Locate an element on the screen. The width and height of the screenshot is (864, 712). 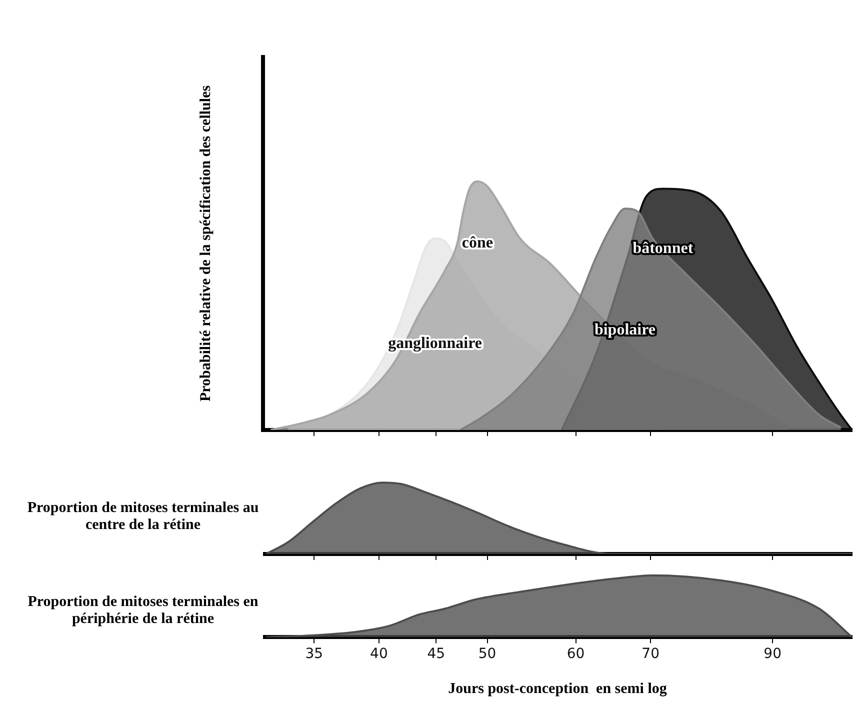
x-tick-label: 90 is located at coordinates (773, 654).